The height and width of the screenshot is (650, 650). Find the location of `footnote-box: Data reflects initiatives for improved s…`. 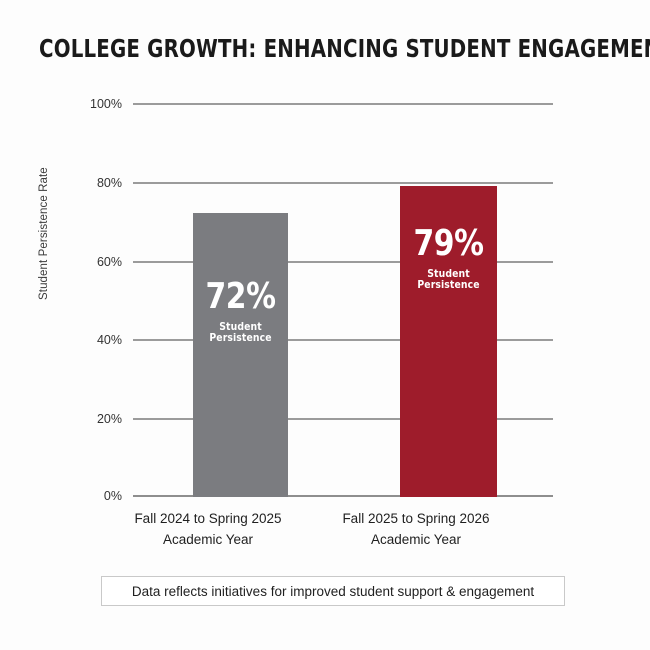

footnote-box: Data reflects initiatives for improved s… is located at coordinates (333, 591).